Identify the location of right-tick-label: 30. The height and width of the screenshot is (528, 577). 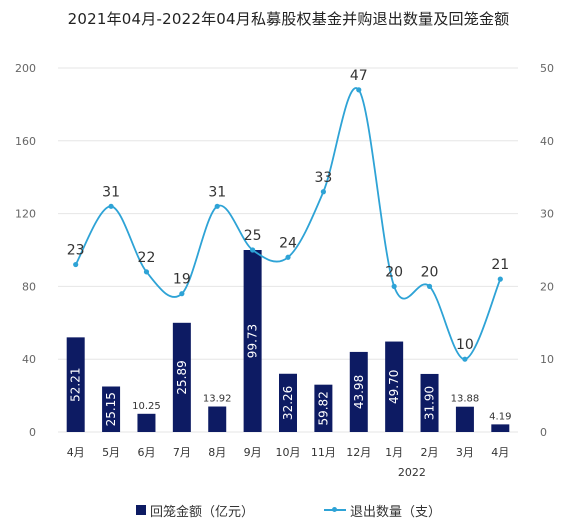
(547, 214).